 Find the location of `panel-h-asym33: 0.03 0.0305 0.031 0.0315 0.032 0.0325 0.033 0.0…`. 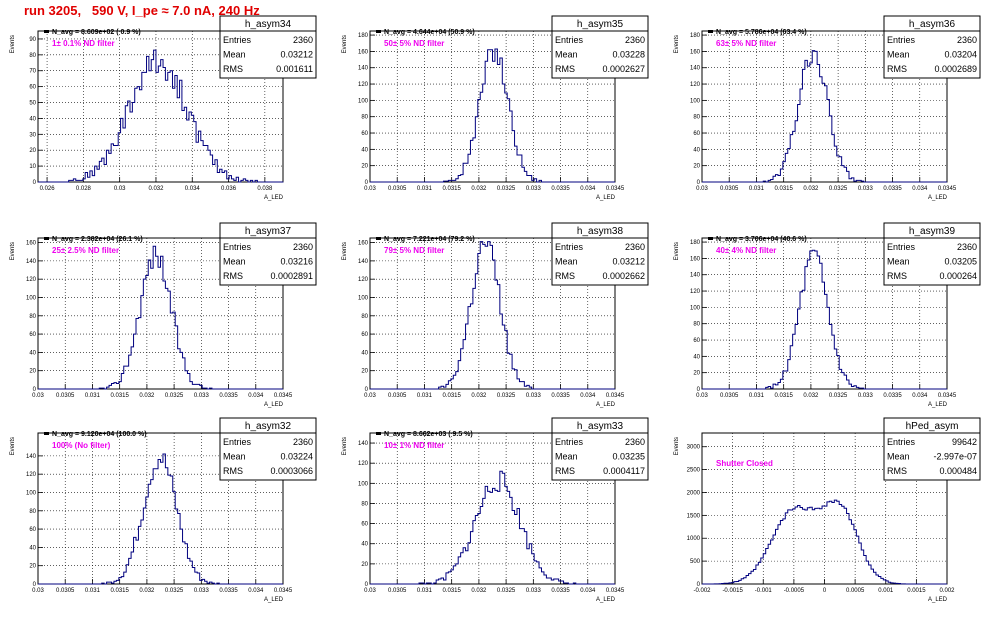

panel-h-asym33: 0.03 0.0305 0.031 0.0315 0.032 0.0325 0.033 0.0… is located at coordinates (498, 518).